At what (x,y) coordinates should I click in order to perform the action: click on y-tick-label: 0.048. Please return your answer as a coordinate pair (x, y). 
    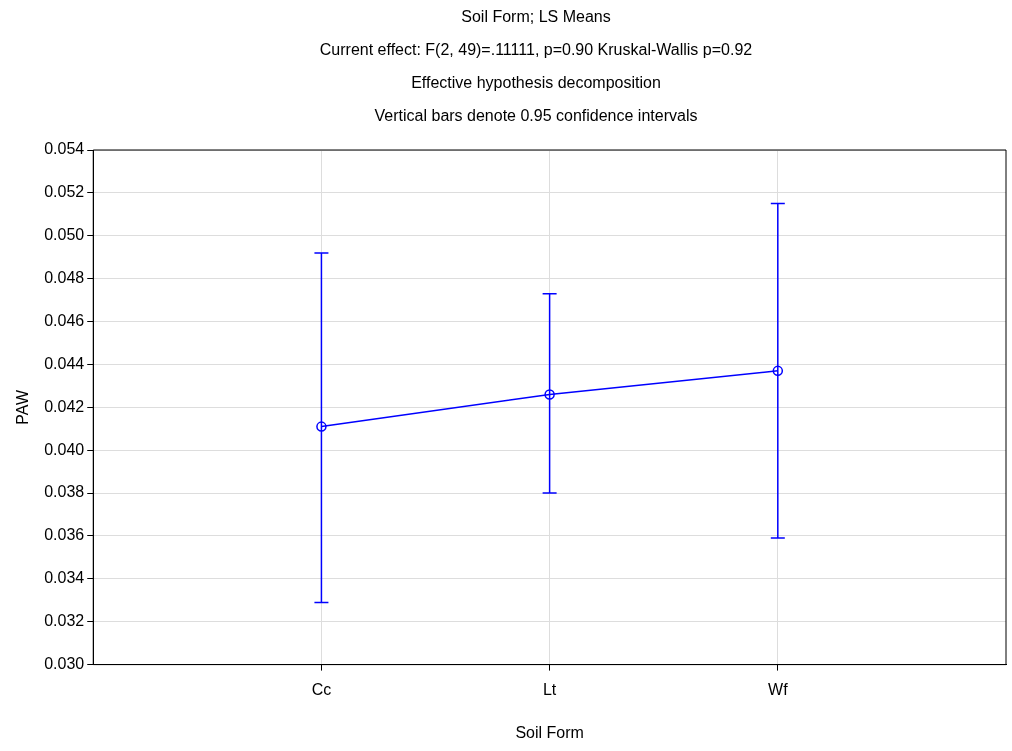
    Looking at the image, I should click on (64, 278).